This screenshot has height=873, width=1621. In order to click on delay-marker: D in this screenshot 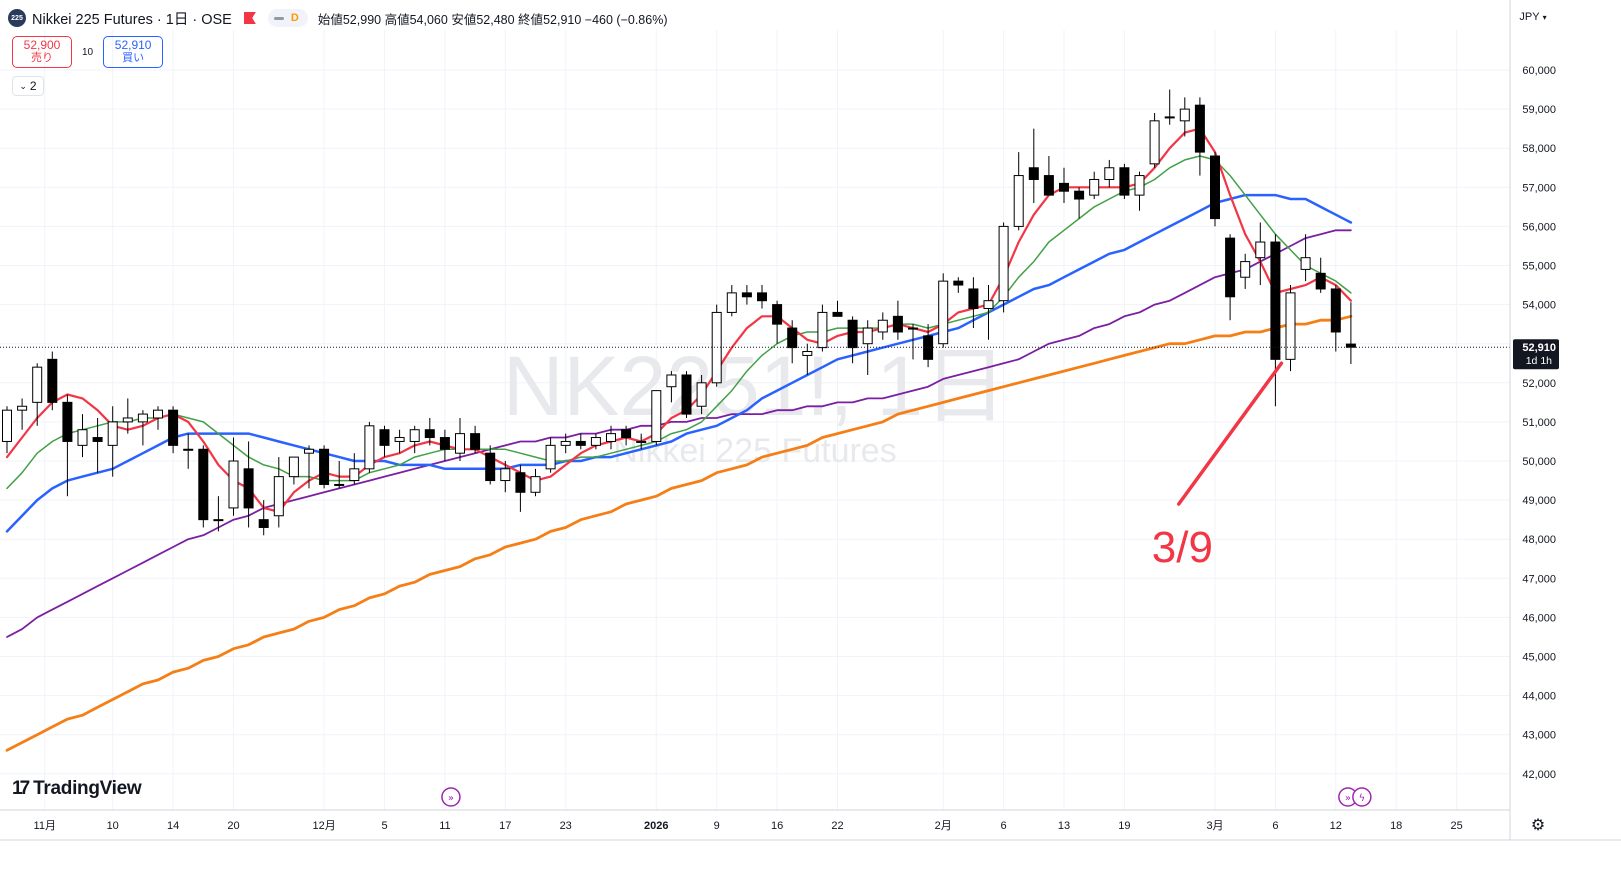, I will do `click(294, 18)`.